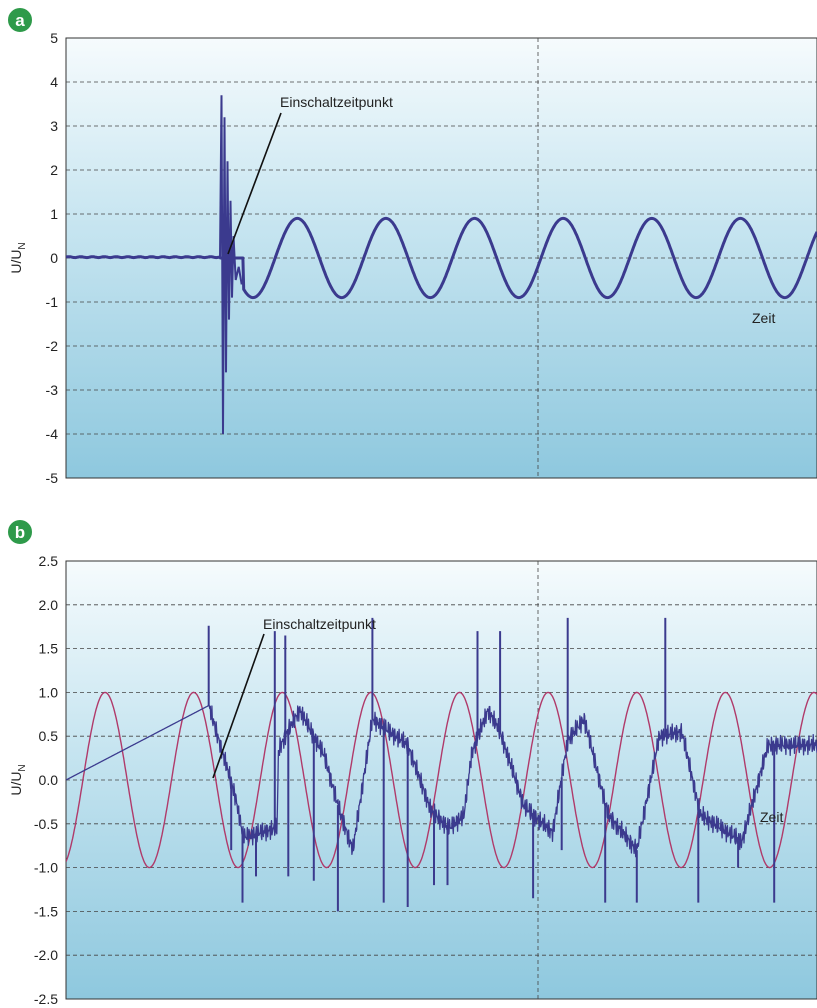 This screenshot has width=817, height=1008. I want to click on panel-b-y-ticks: 2.5 2.0 1.5 1.0 0.5 0.0 -0.5 -1.0 -1.5 -2.0 -2.5, so click(46, 780).